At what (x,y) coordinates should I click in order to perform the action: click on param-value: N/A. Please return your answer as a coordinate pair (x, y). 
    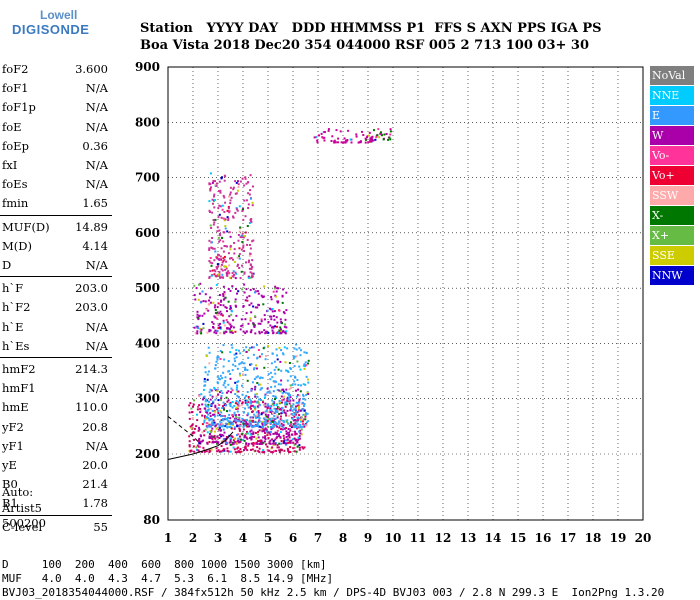
    Looking at the image, I should click on (96, 126).